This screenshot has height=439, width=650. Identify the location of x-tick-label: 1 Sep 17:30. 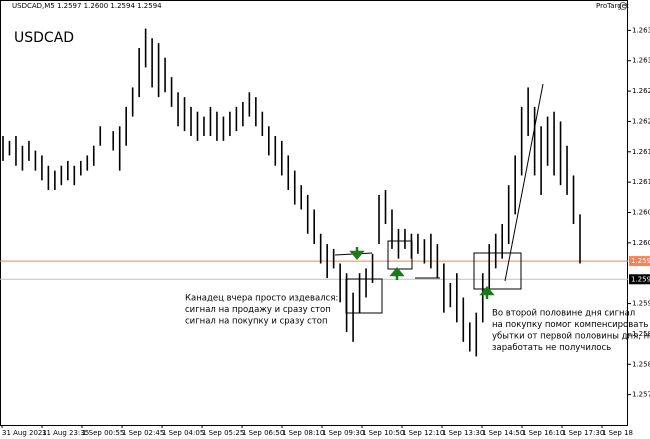
(583, 433).